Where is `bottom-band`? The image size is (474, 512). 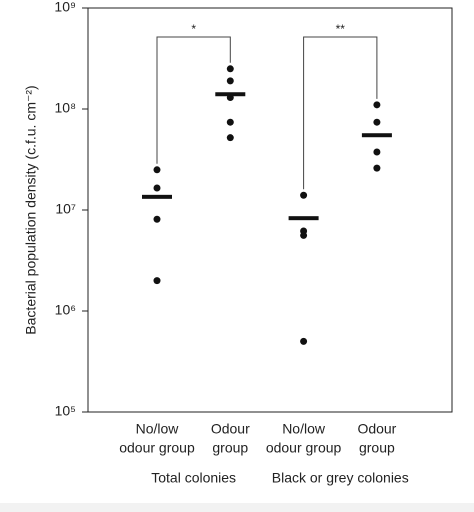
bottom-band is located at coordinates (237, 507).